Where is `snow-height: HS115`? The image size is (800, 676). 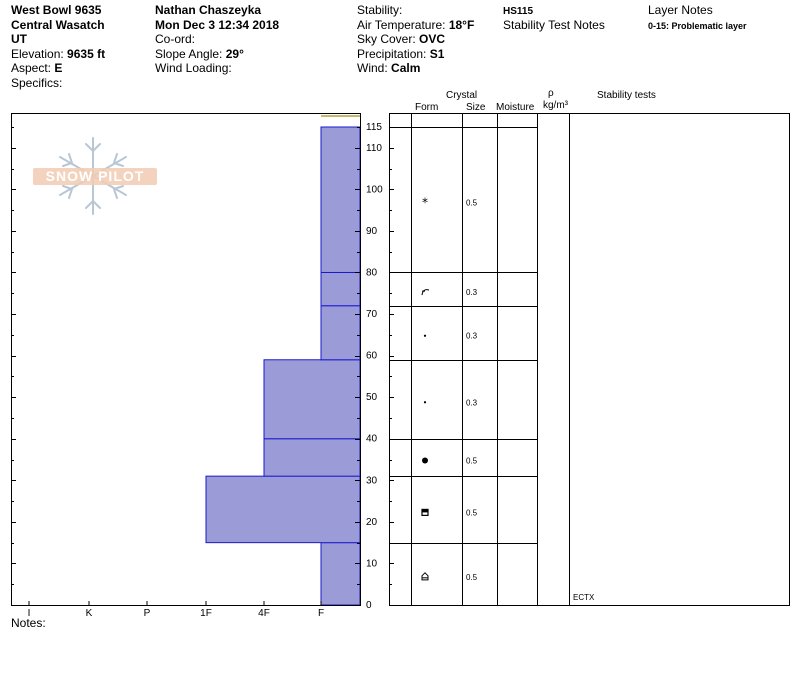 snow-height: HS115 is located at coordinates (518, 11).